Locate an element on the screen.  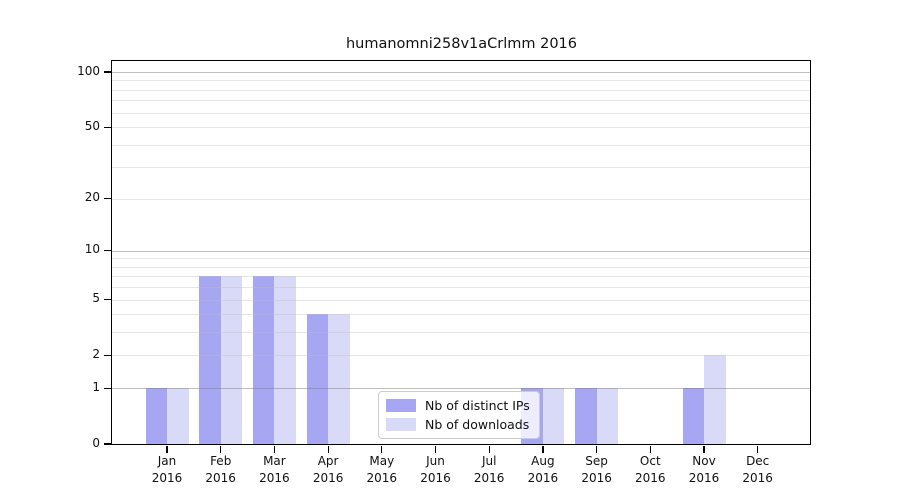
y-tick-label: 20 is located at coordinates (92, 197).